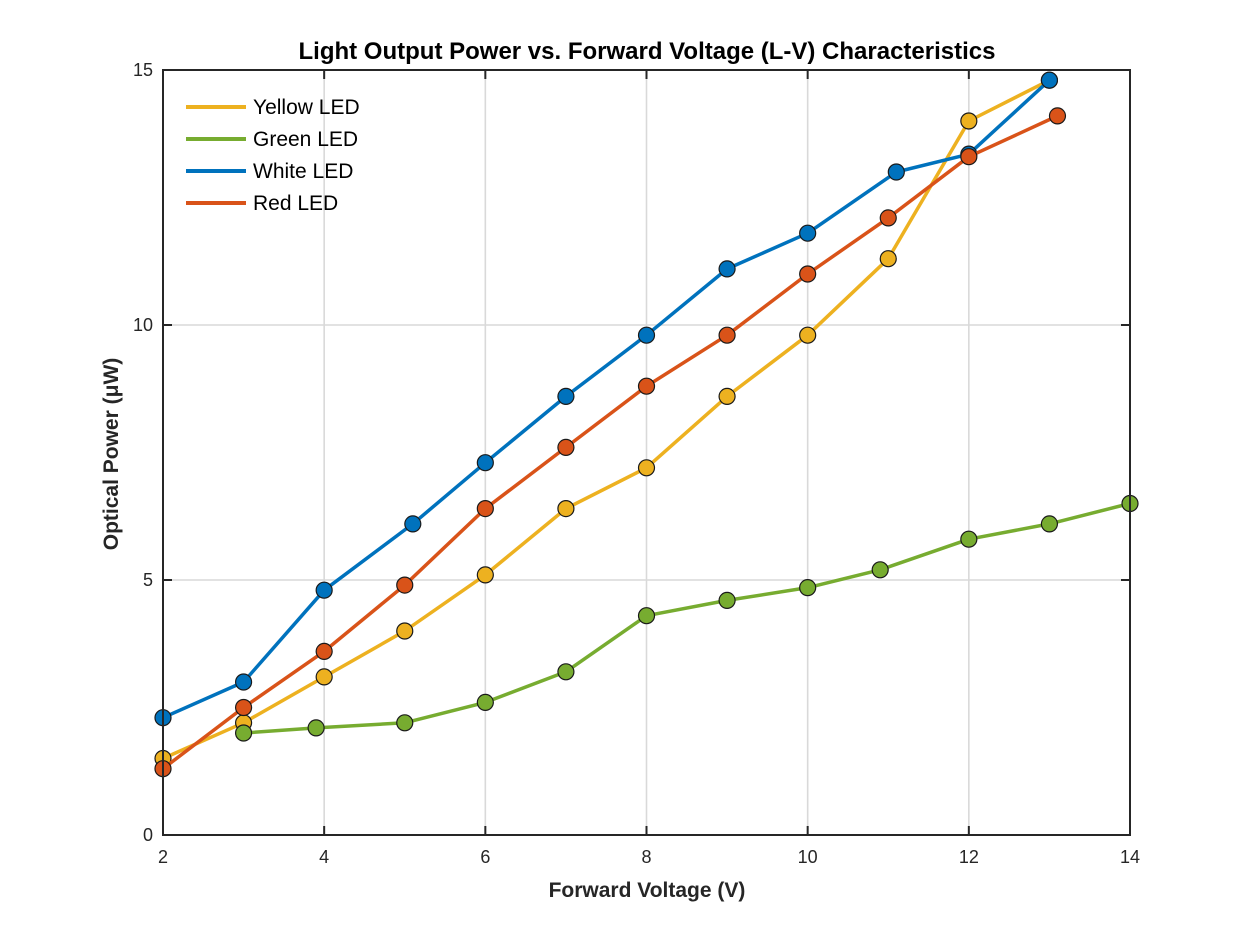 The width and height of the screenshot is (1250, 938). I want to click on x-tick-label: 14, so click(1130, 857).